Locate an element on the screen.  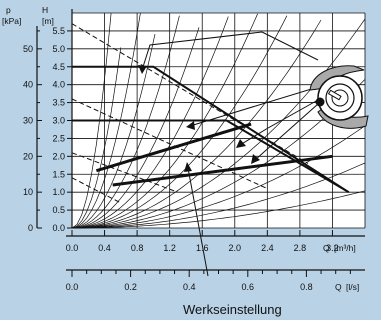
q-ls-axis-label: Q [l/s] is located at coordinates (347, 287).